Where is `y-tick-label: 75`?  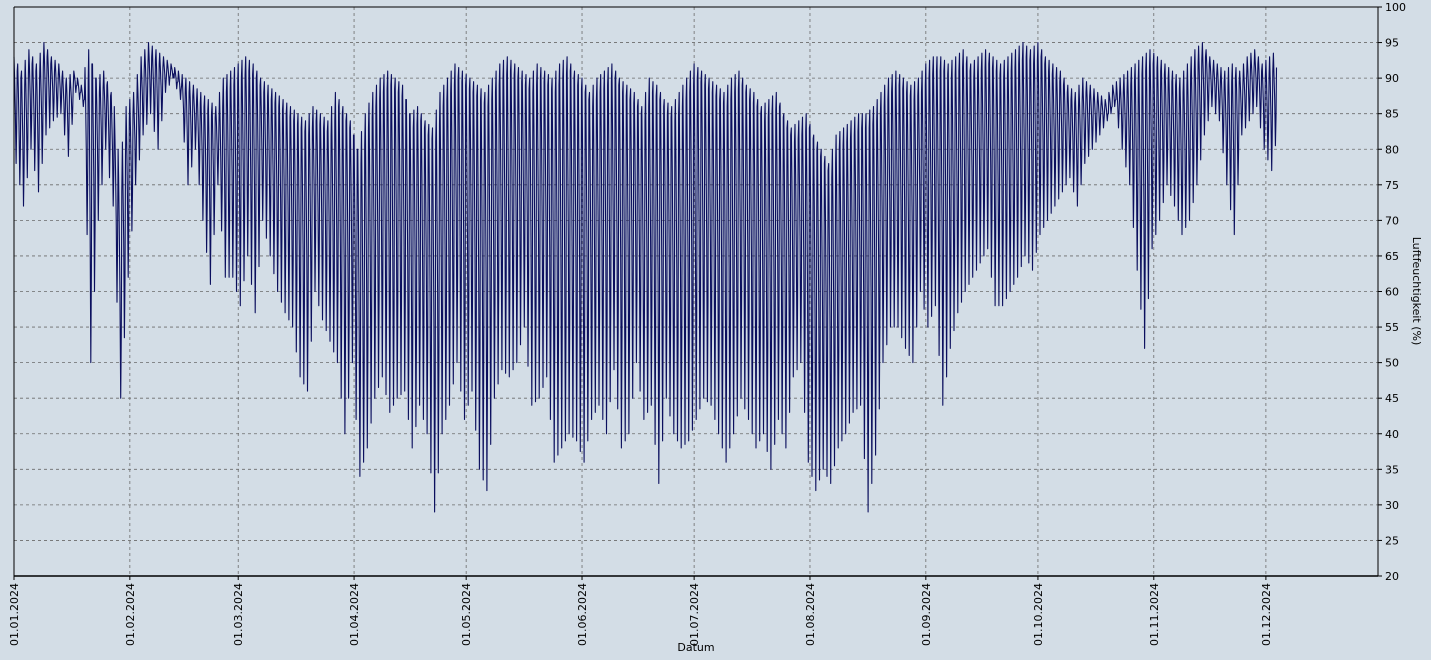
y-tick-label: 75 is located at coordinates (1392, 185).